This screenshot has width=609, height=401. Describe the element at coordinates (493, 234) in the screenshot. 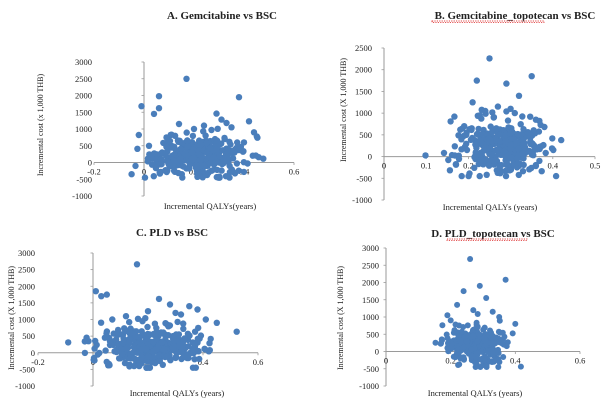

I see `panel-d-title: D. PLD_topotecan vs BSC` at that location.